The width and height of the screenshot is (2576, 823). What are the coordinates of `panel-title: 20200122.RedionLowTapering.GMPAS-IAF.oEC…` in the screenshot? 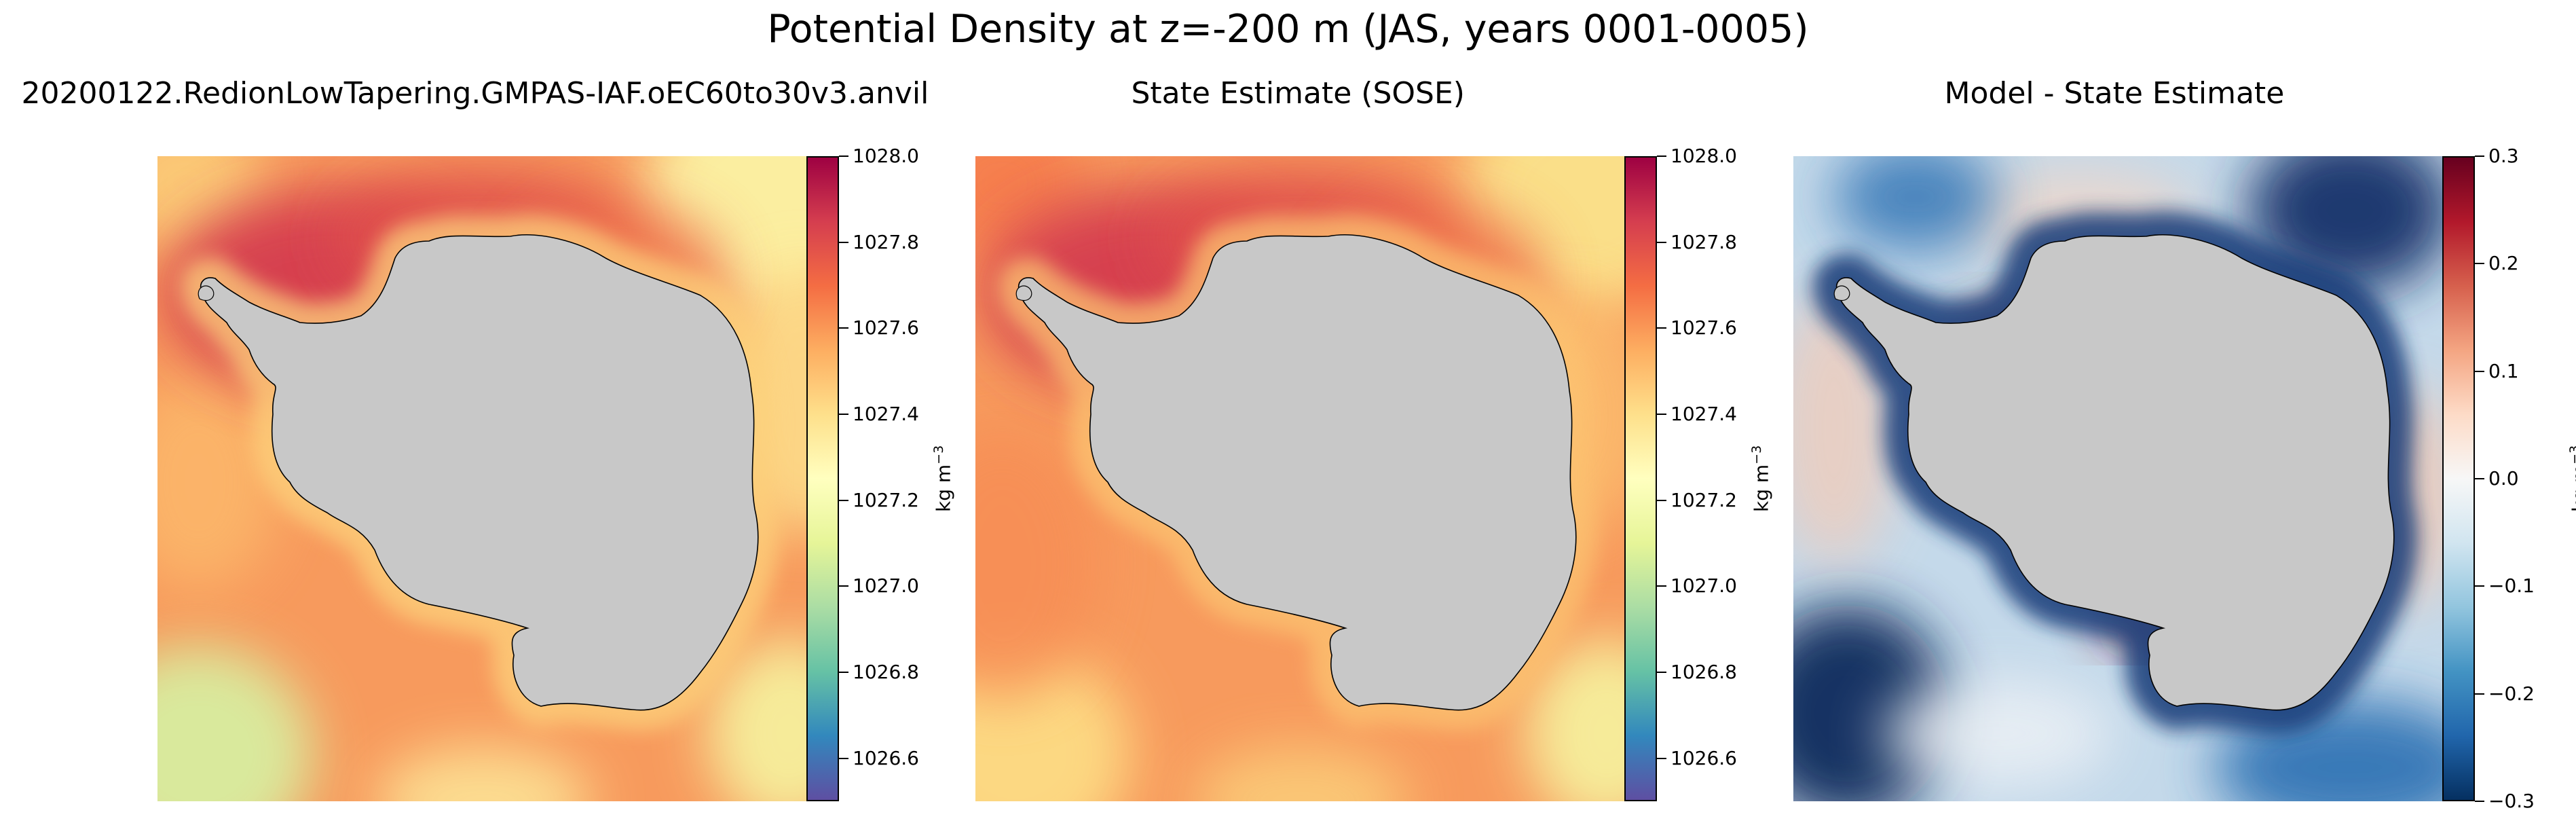 It's located at (475, 93).